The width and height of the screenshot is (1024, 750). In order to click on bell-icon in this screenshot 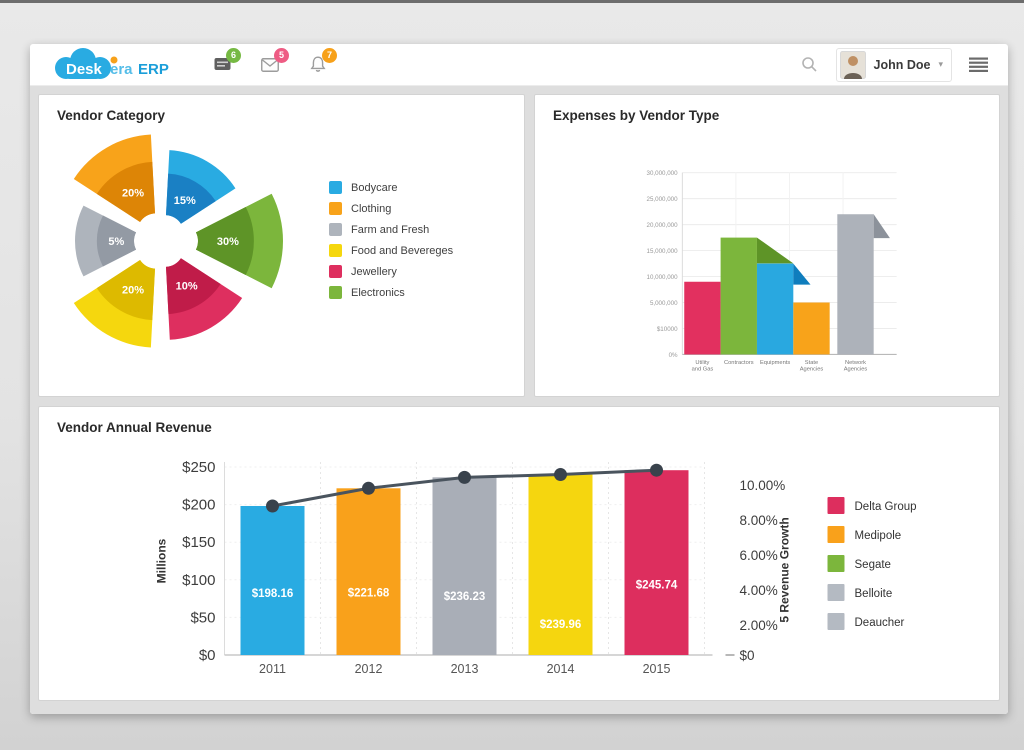, I will do `click(318, 64)`.